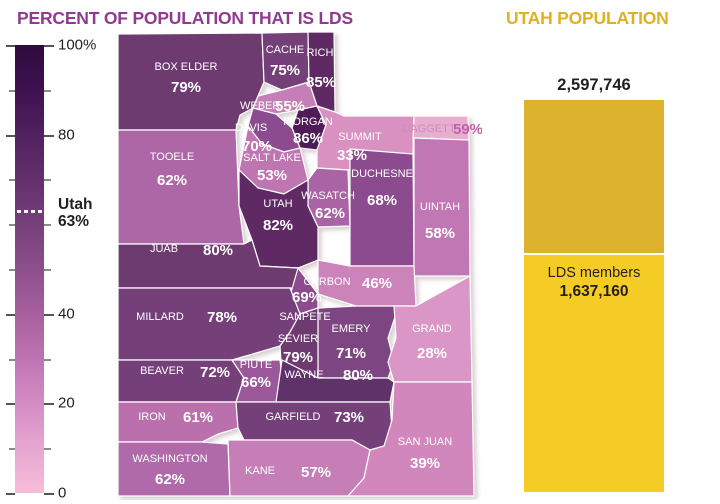  Describe the element at coordinates (594, 273) in the screenshot. I see `lds-members-text: LDS members` at that location.